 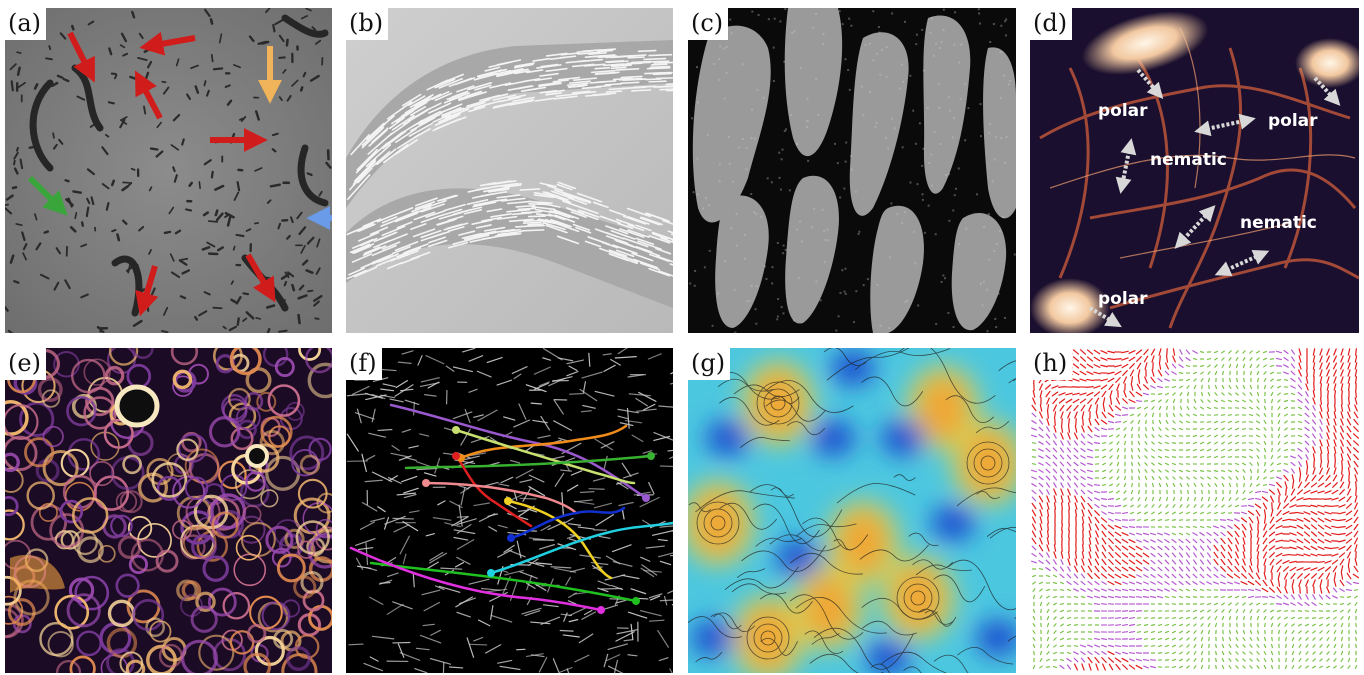 I want to click on panel-g-vorticity-field: (g), so click(x=852, y=510).